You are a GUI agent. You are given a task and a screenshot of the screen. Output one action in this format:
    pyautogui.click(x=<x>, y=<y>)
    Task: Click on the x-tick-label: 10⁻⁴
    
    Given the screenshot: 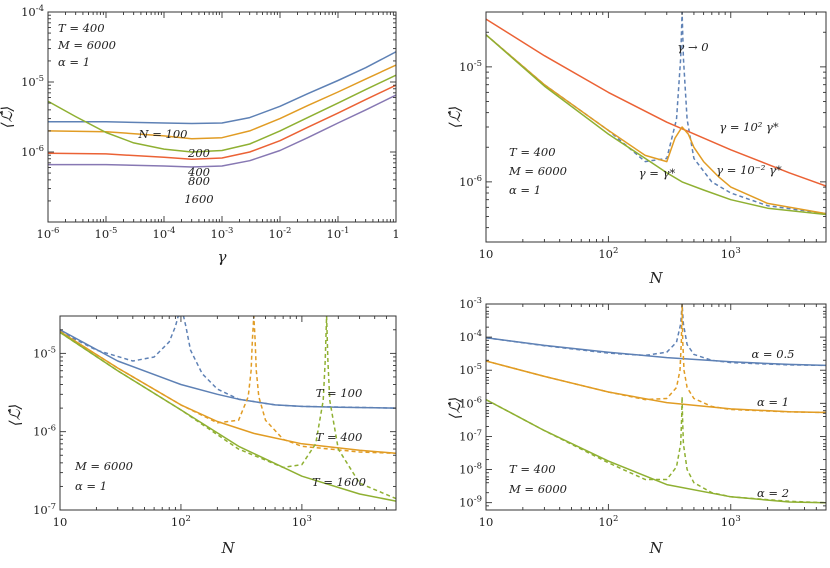 What is the action you would take?
    pyautogui.click(x=164, y=233)
    